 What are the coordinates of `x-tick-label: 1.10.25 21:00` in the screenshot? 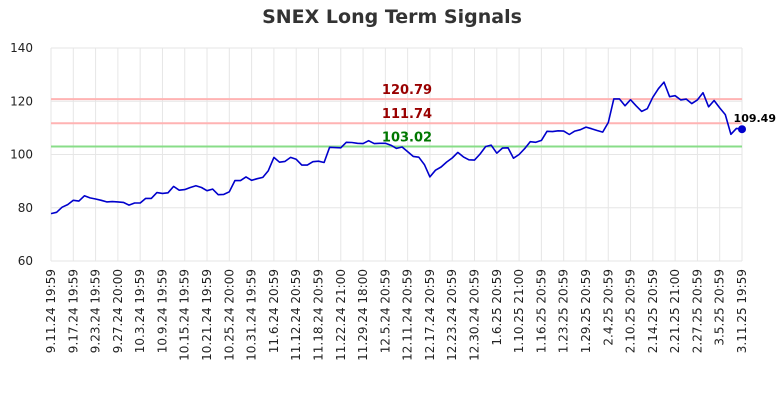 It's located at (519, 311).